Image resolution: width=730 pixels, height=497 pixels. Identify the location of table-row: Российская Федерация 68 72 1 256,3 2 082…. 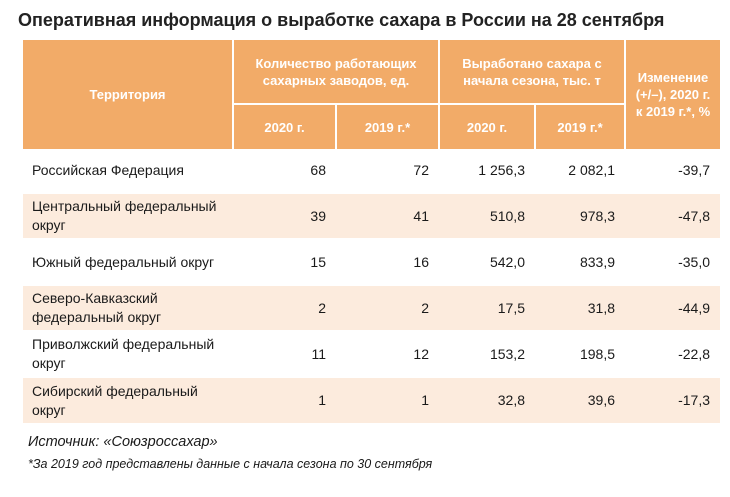
(371, 171).